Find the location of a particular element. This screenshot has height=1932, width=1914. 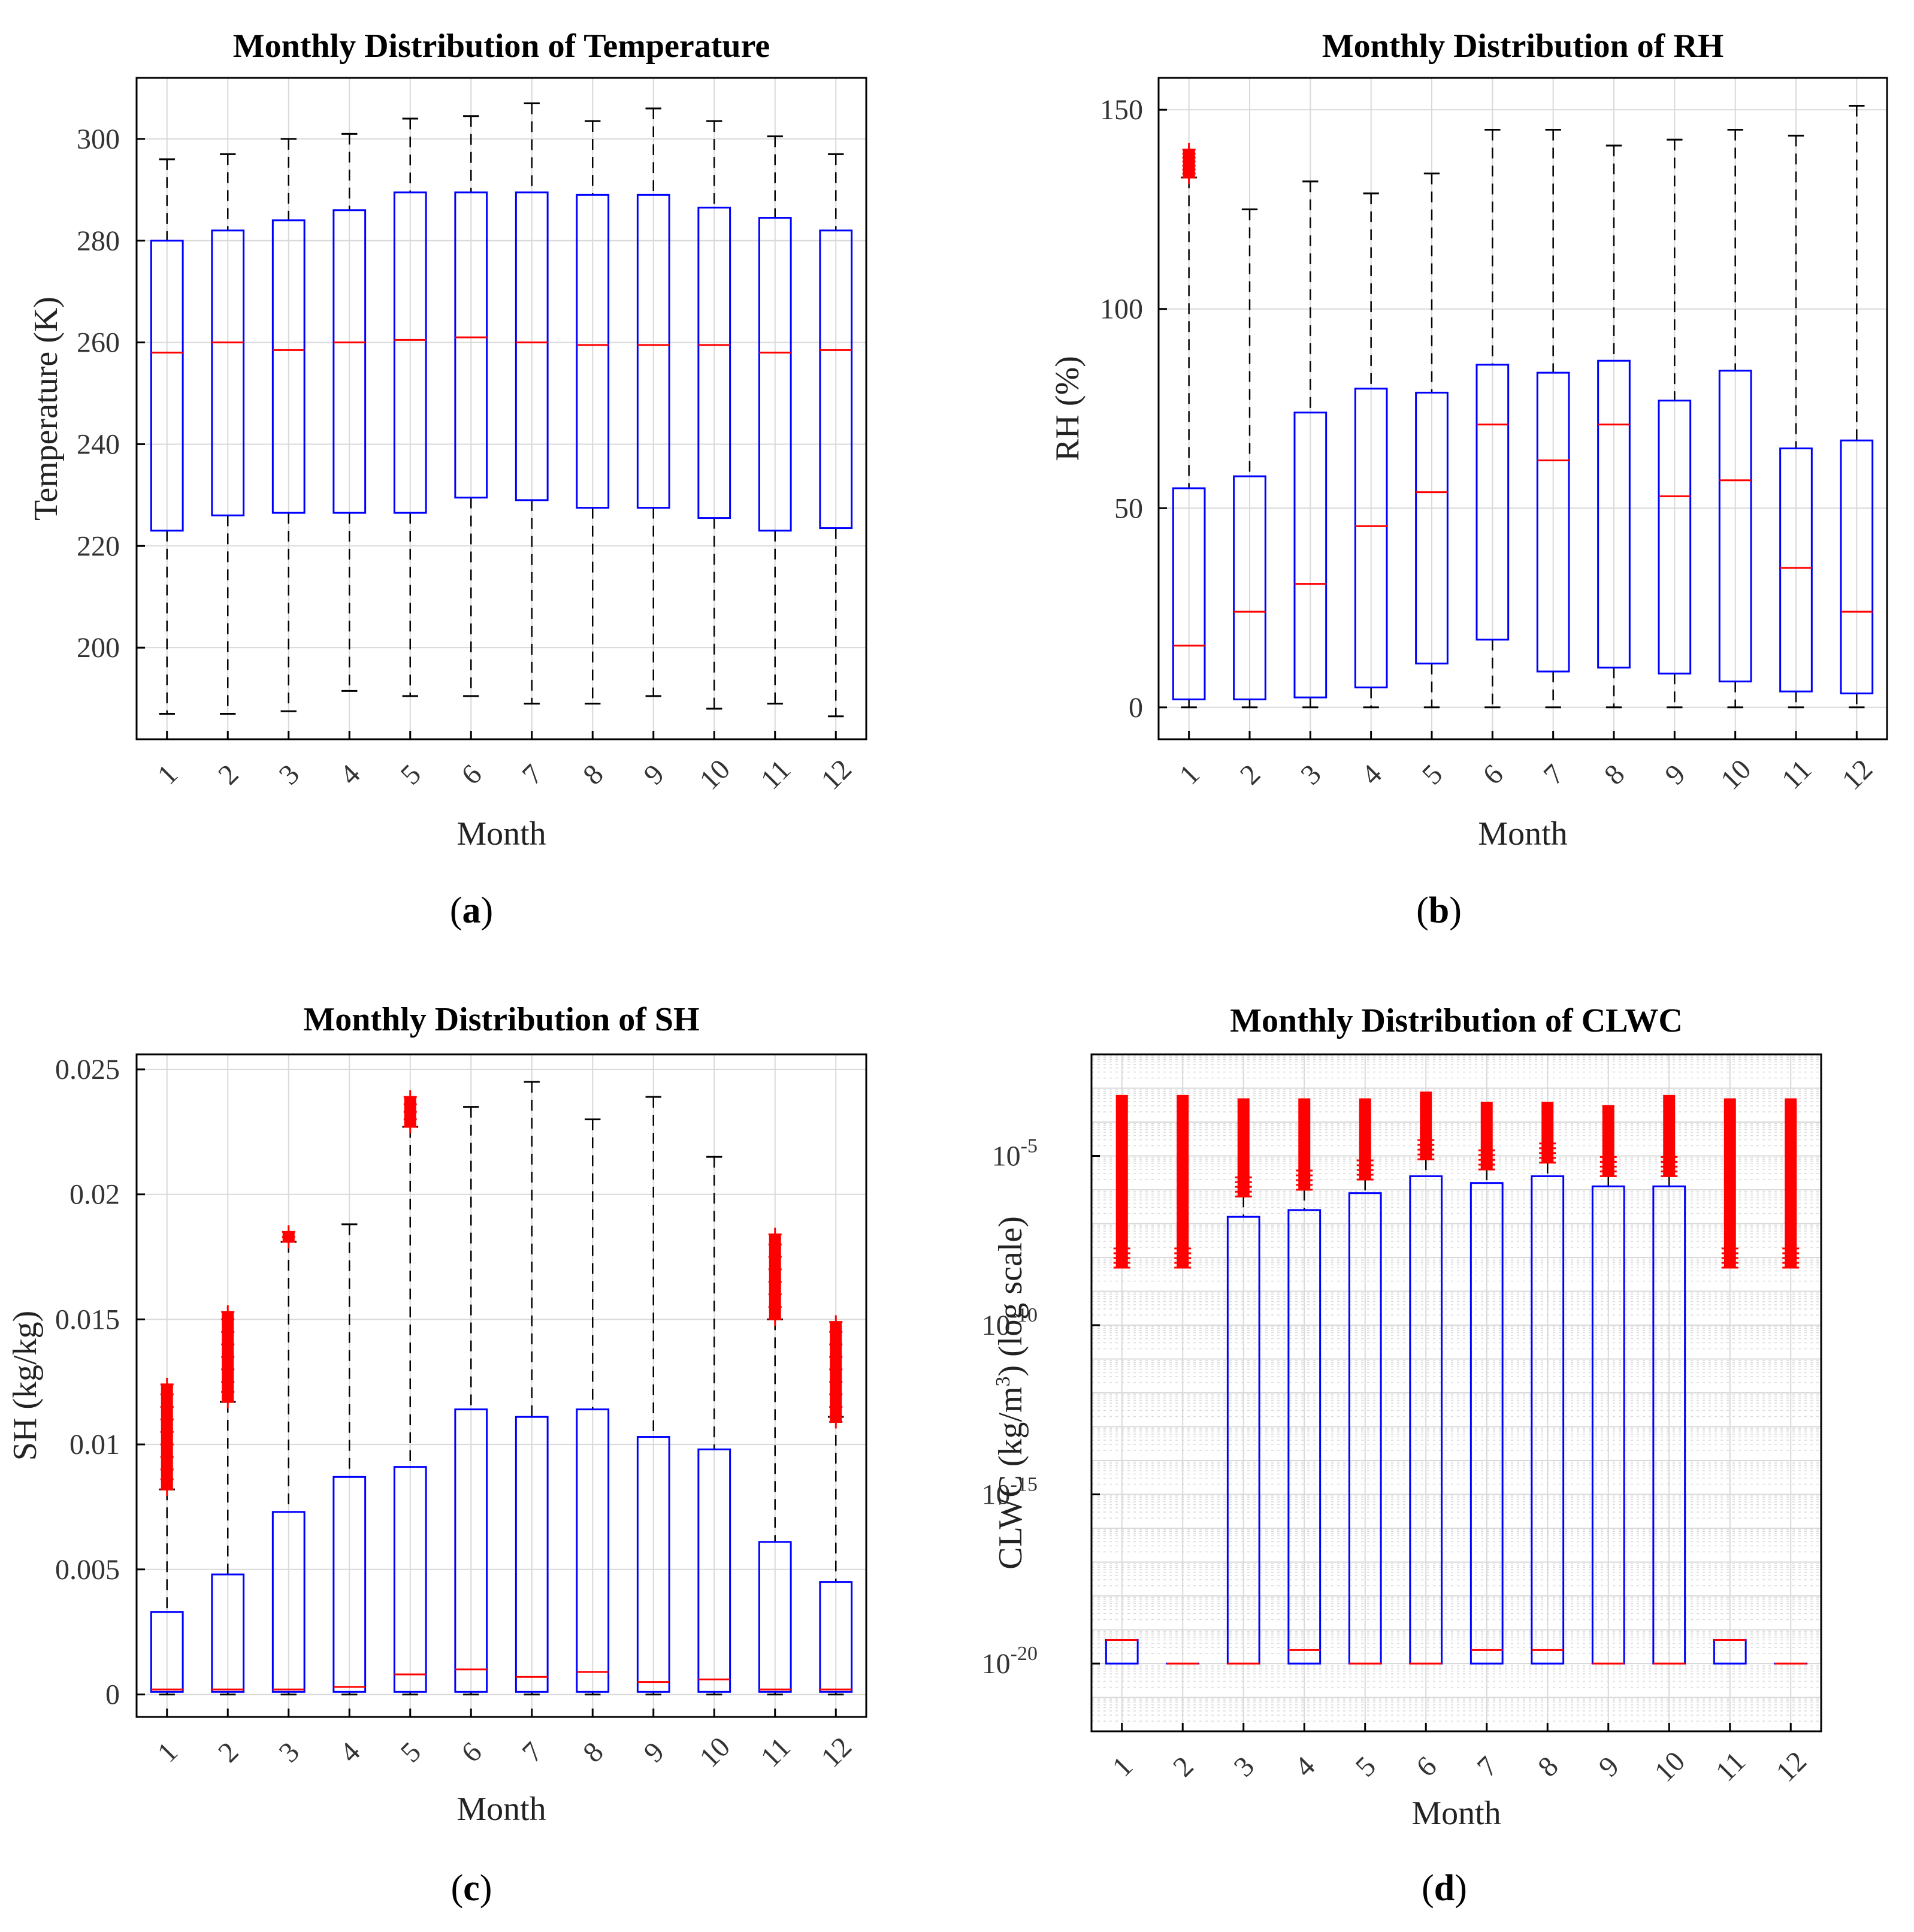

caption-letter: b is located at coordinates (1439, 910).